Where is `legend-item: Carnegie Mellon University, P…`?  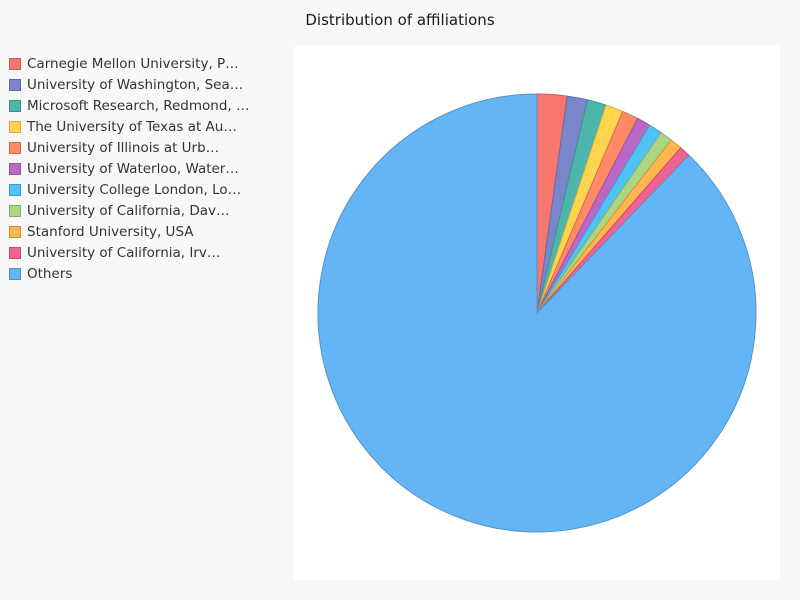
legend-item: Carnegie Mellon University, P… is located at coordinates (146, 63).